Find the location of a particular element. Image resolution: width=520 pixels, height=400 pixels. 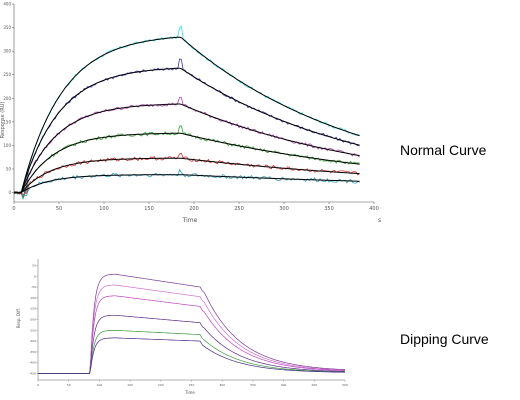

y-tick-label: 200 is located at coordinates (7, 98).